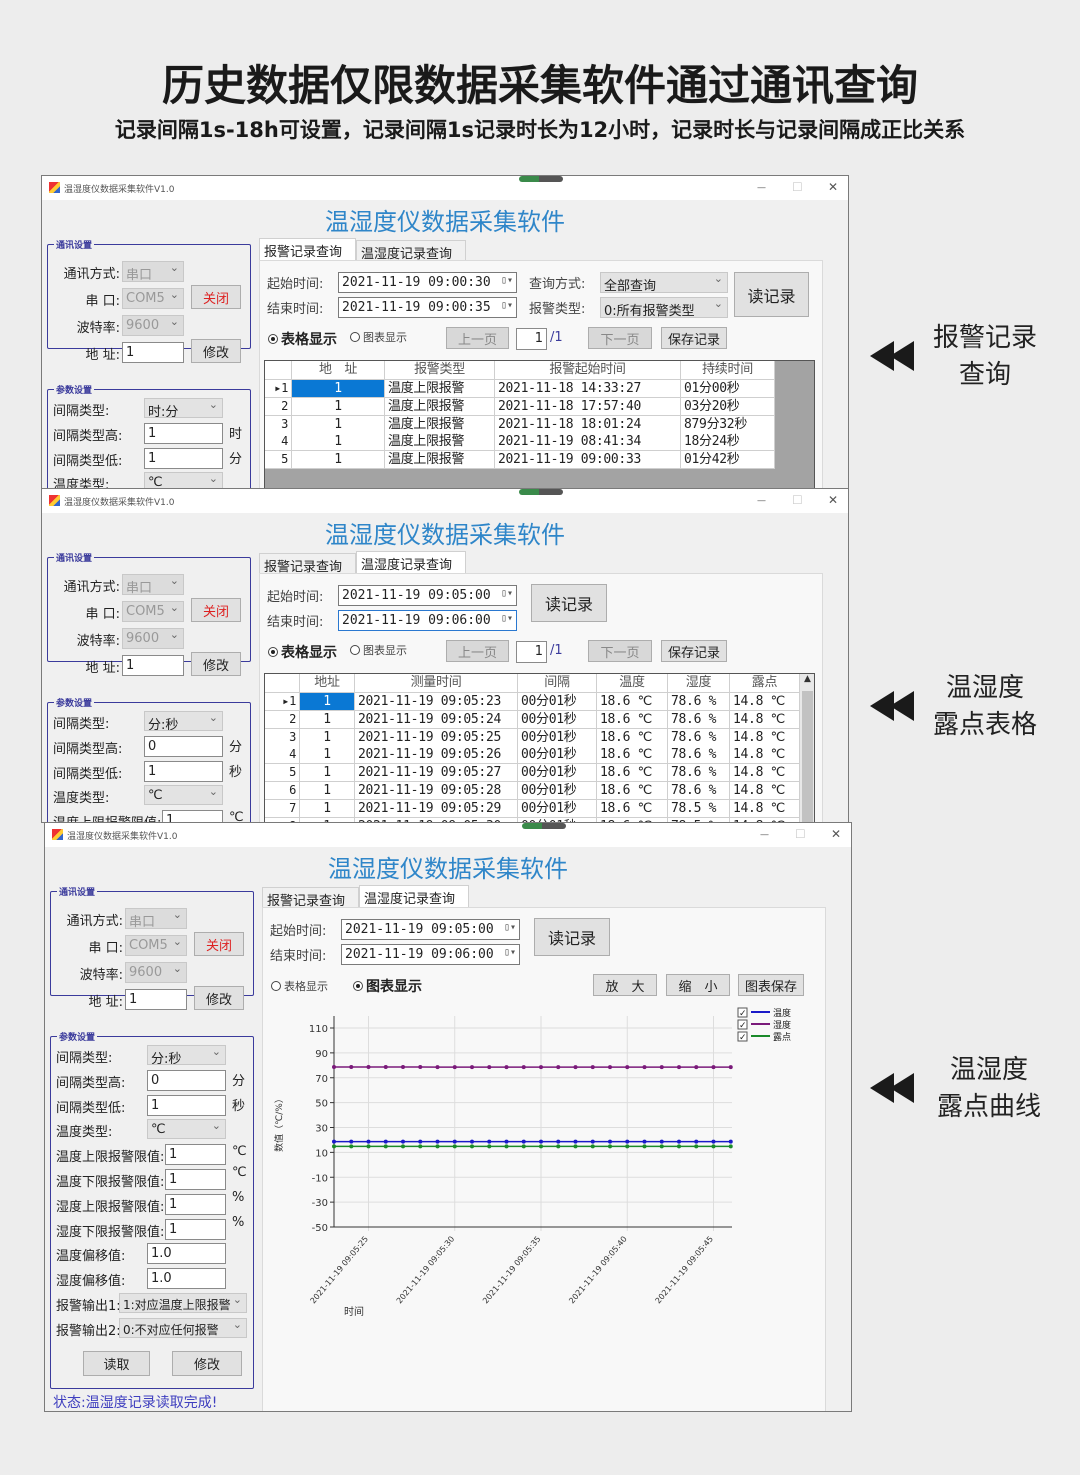 Image resolution: width=1080 pixels, height=1475 pixels. What do you see at coordinates (557, 737) in the screenshot?
I see `table-cell: 00分01秒` at bounding box center [557, 737].